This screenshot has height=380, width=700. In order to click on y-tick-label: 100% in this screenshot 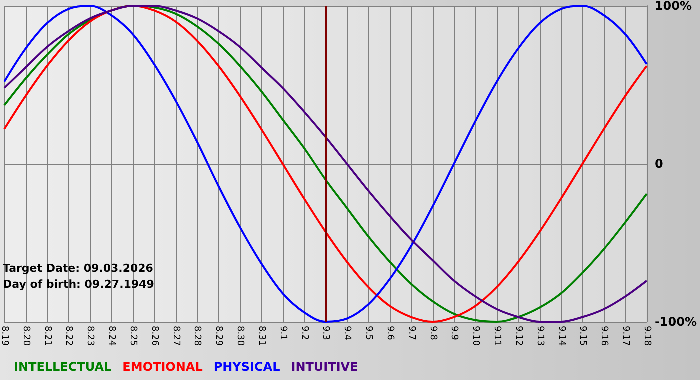, I will do `click(673, 6)`.